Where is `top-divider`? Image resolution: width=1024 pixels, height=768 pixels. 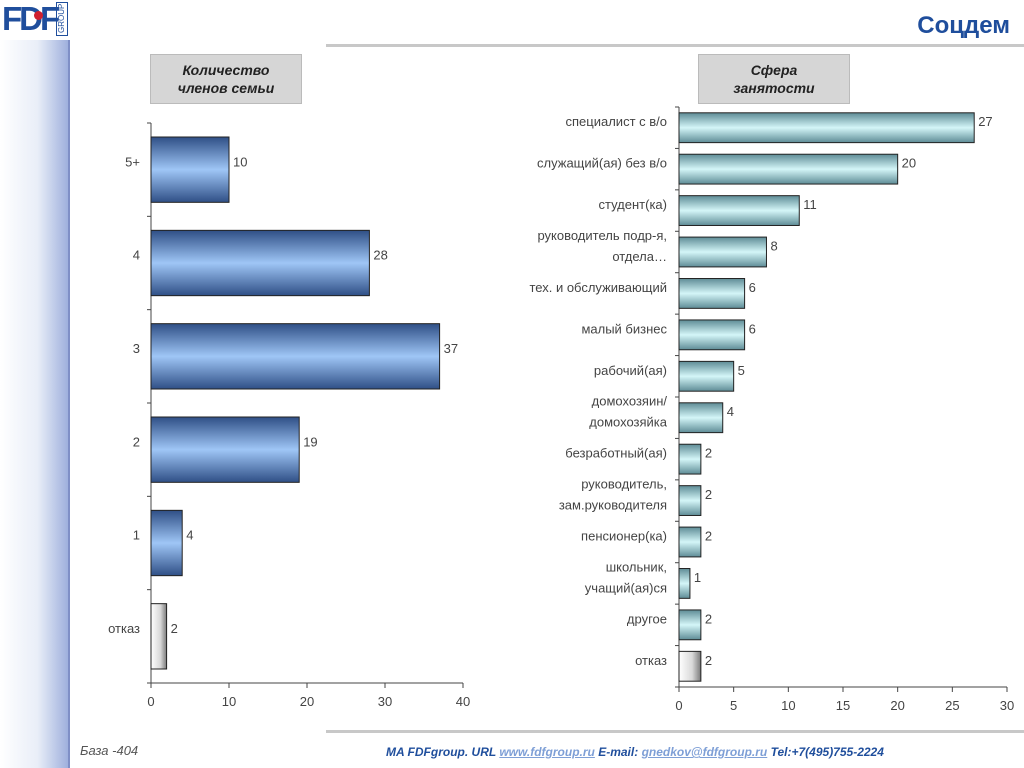 top-divider is located at coordinates (675, 45).